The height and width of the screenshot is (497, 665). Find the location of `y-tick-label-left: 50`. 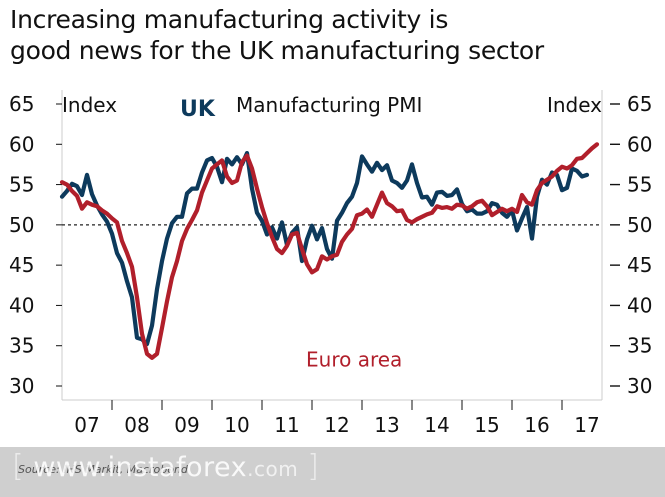

y-tick-label-left: 50 is located at coordinates (21, 225).